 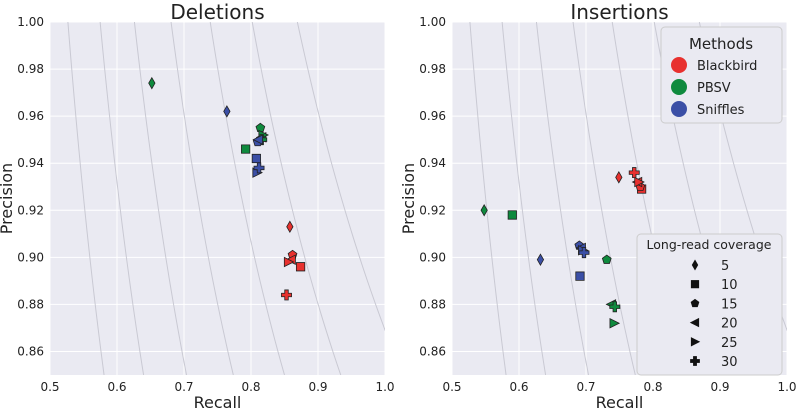 I want to click on data-point-blackbird-square, so click(x=300, y=267).